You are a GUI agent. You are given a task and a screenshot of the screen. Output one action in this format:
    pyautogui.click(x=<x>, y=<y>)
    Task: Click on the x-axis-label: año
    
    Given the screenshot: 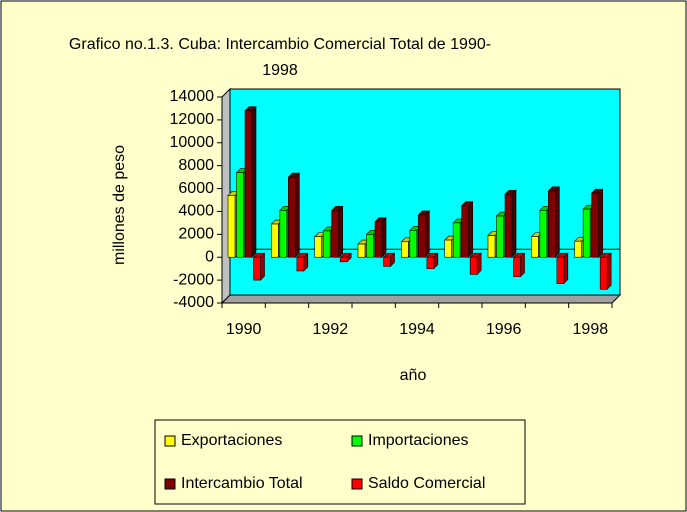 What is the action you would take?
    pyautogui.click(x=413, y=375)
    